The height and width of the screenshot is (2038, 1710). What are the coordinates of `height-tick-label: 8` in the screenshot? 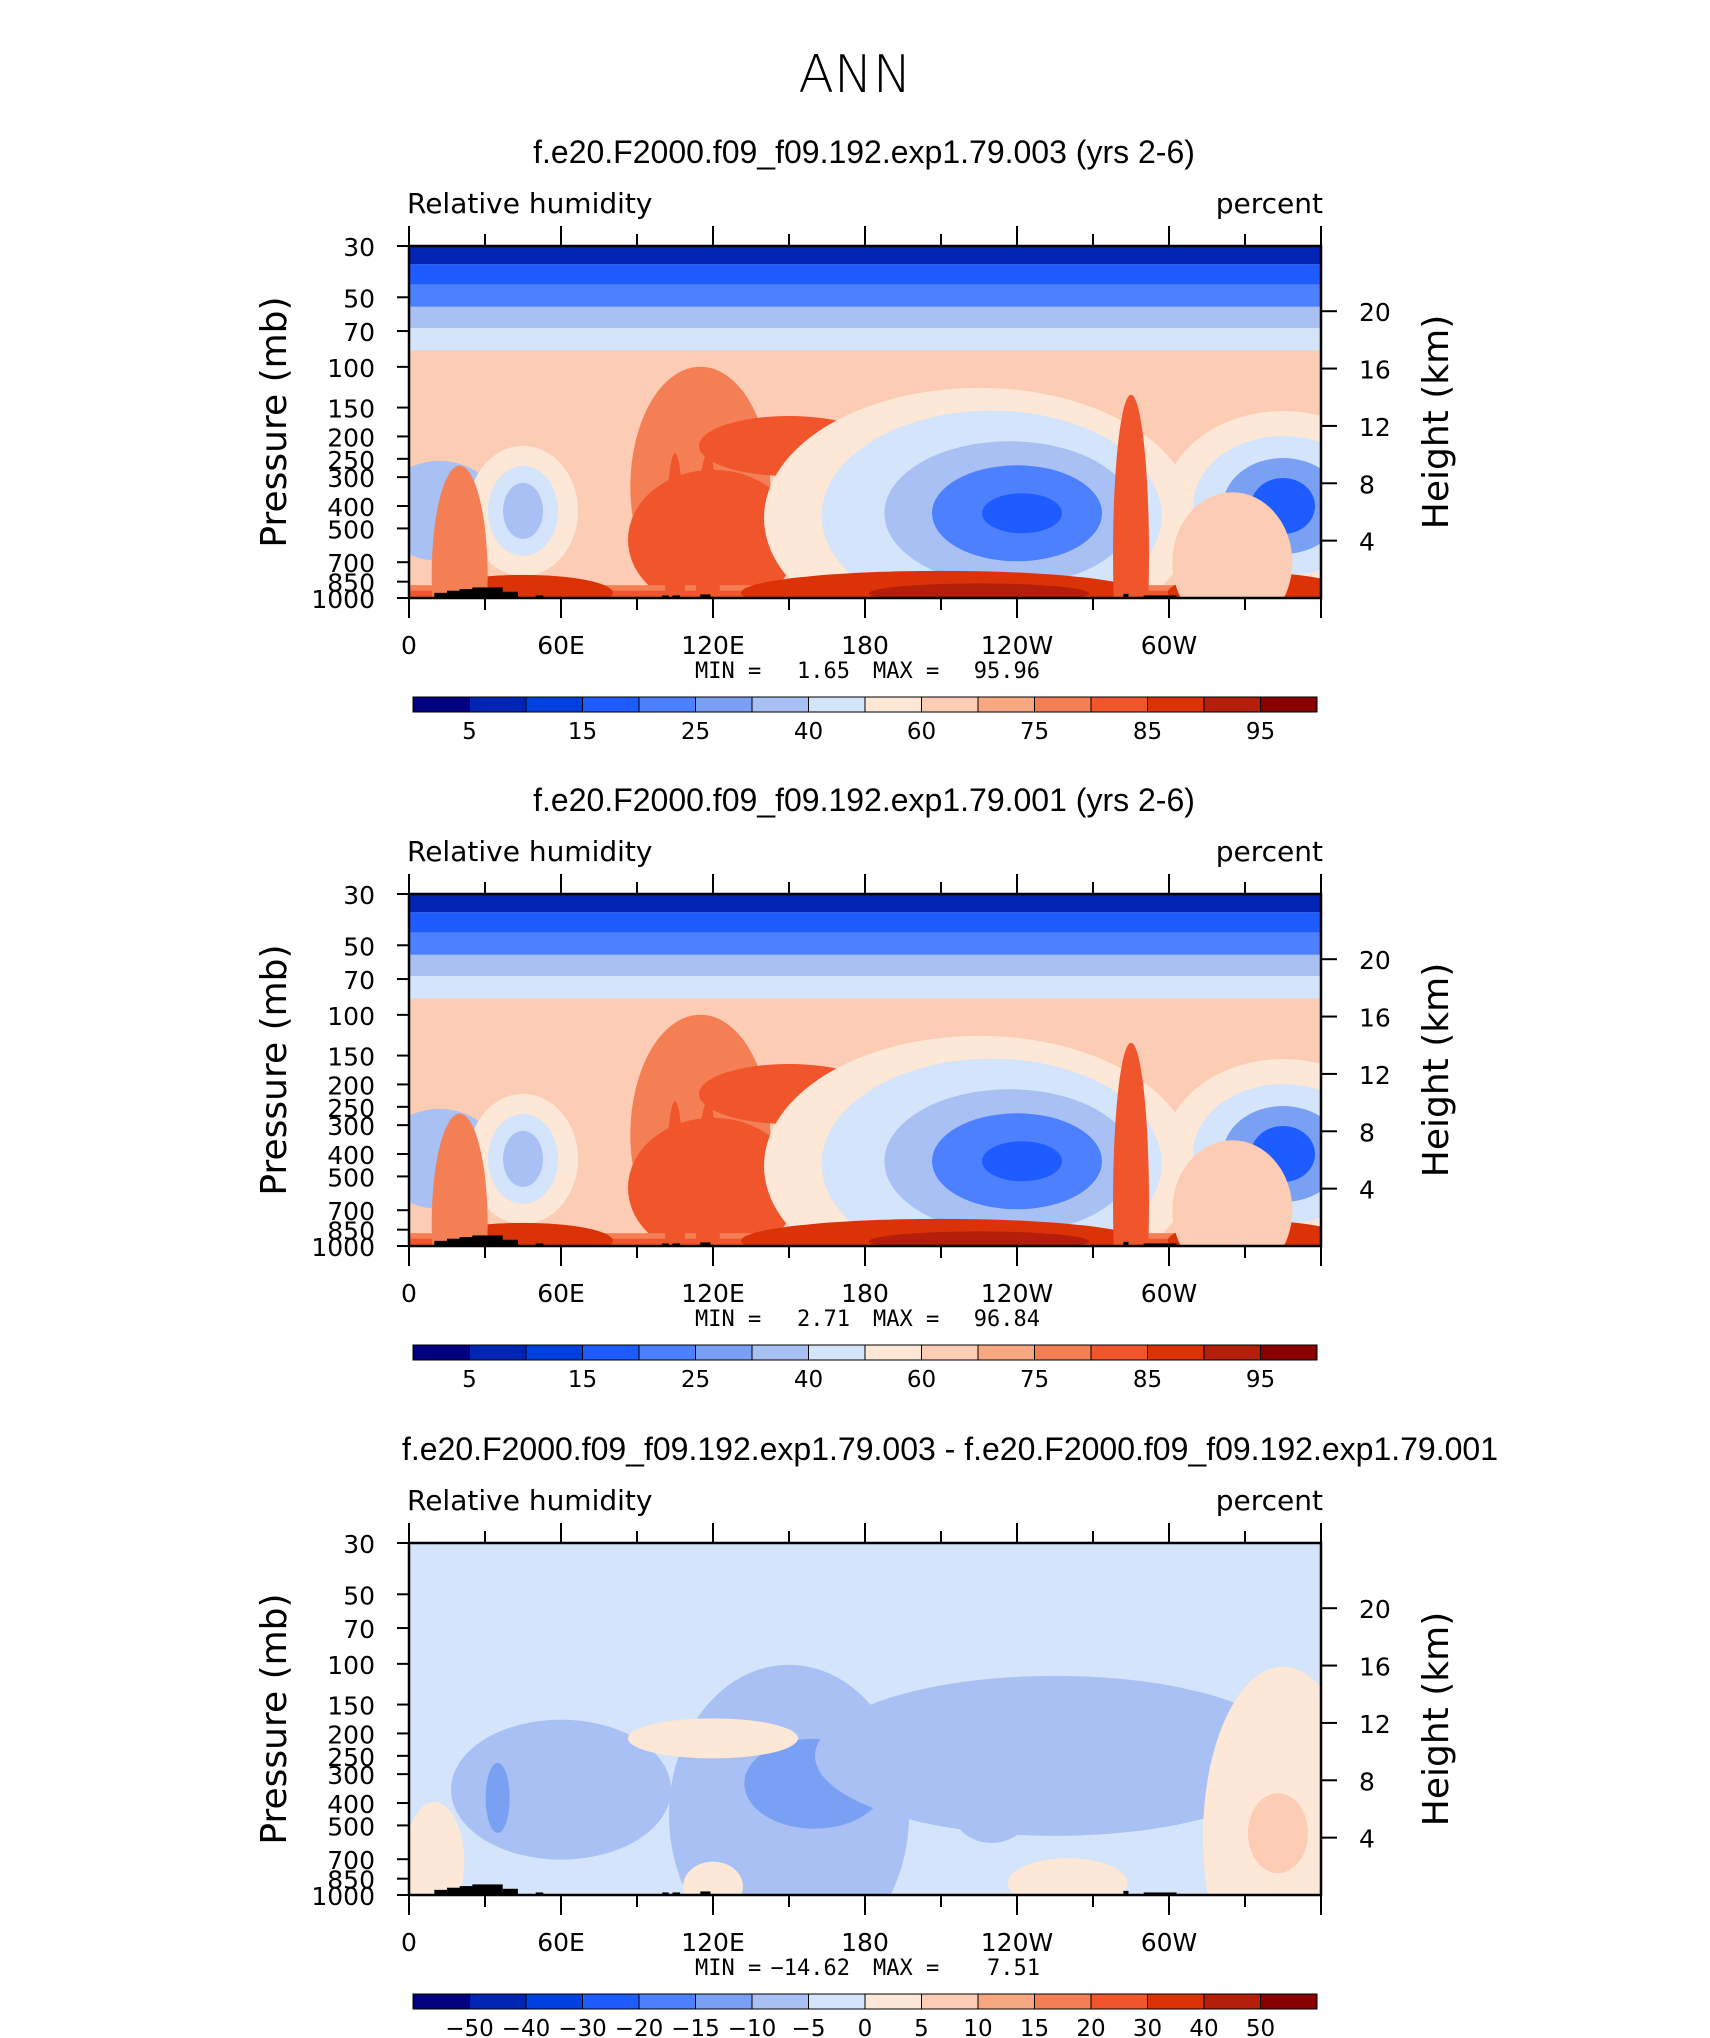 It's located at (1367, 484).